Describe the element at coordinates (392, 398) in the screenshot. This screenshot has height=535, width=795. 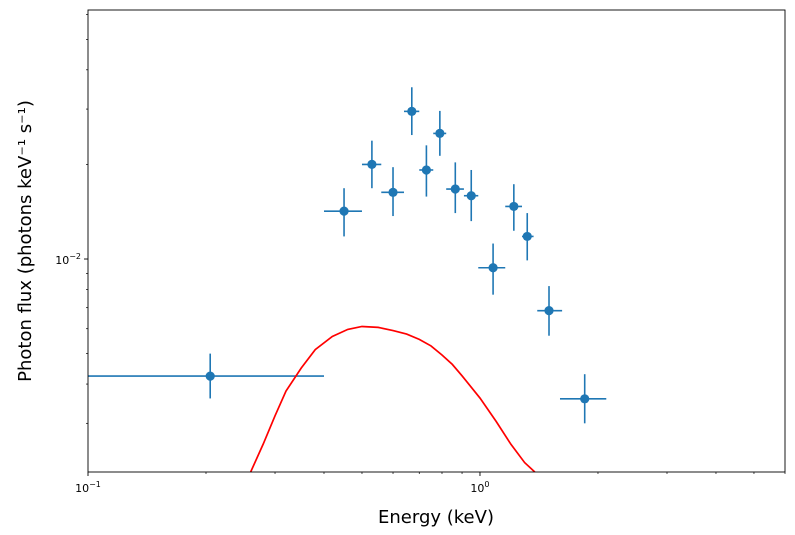
I see `model-curve` at that location.